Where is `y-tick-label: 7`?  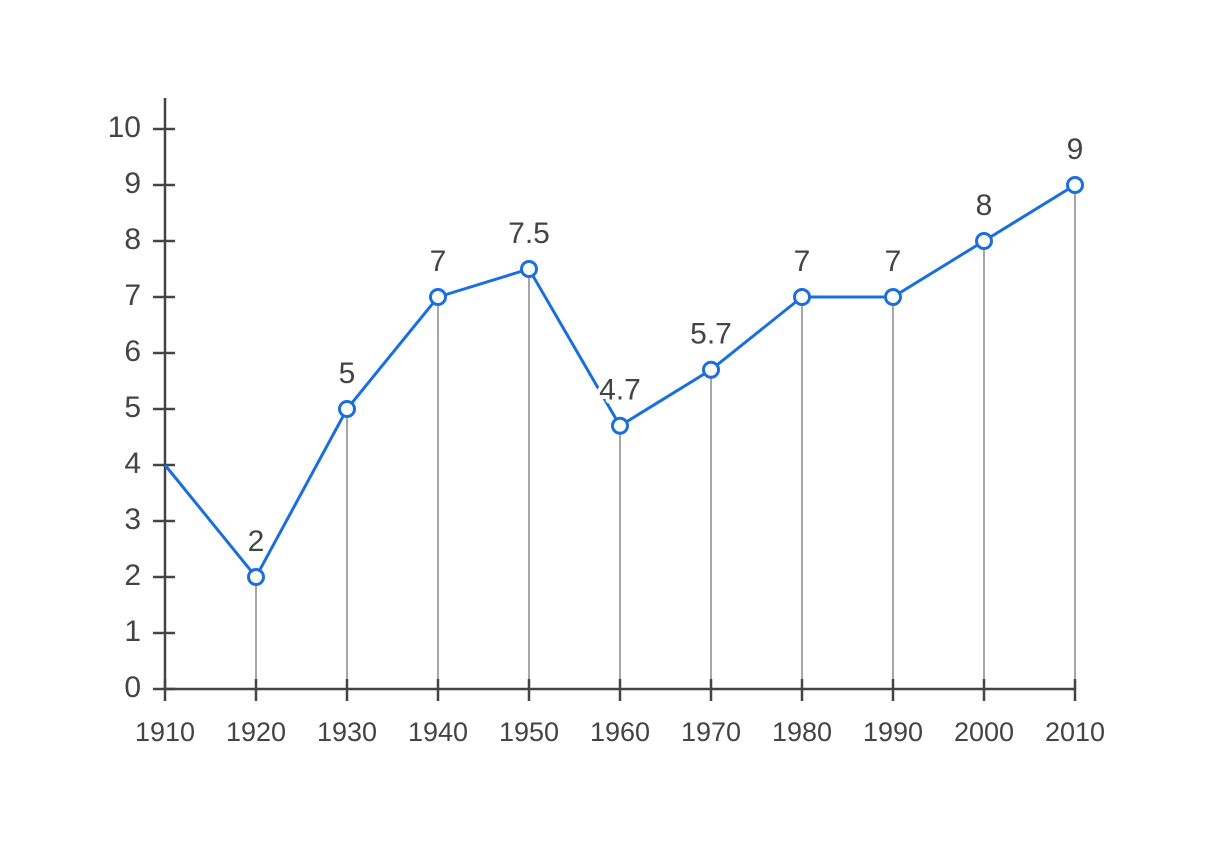 y-tick-label: 7 is located at coordinates (132, 295).